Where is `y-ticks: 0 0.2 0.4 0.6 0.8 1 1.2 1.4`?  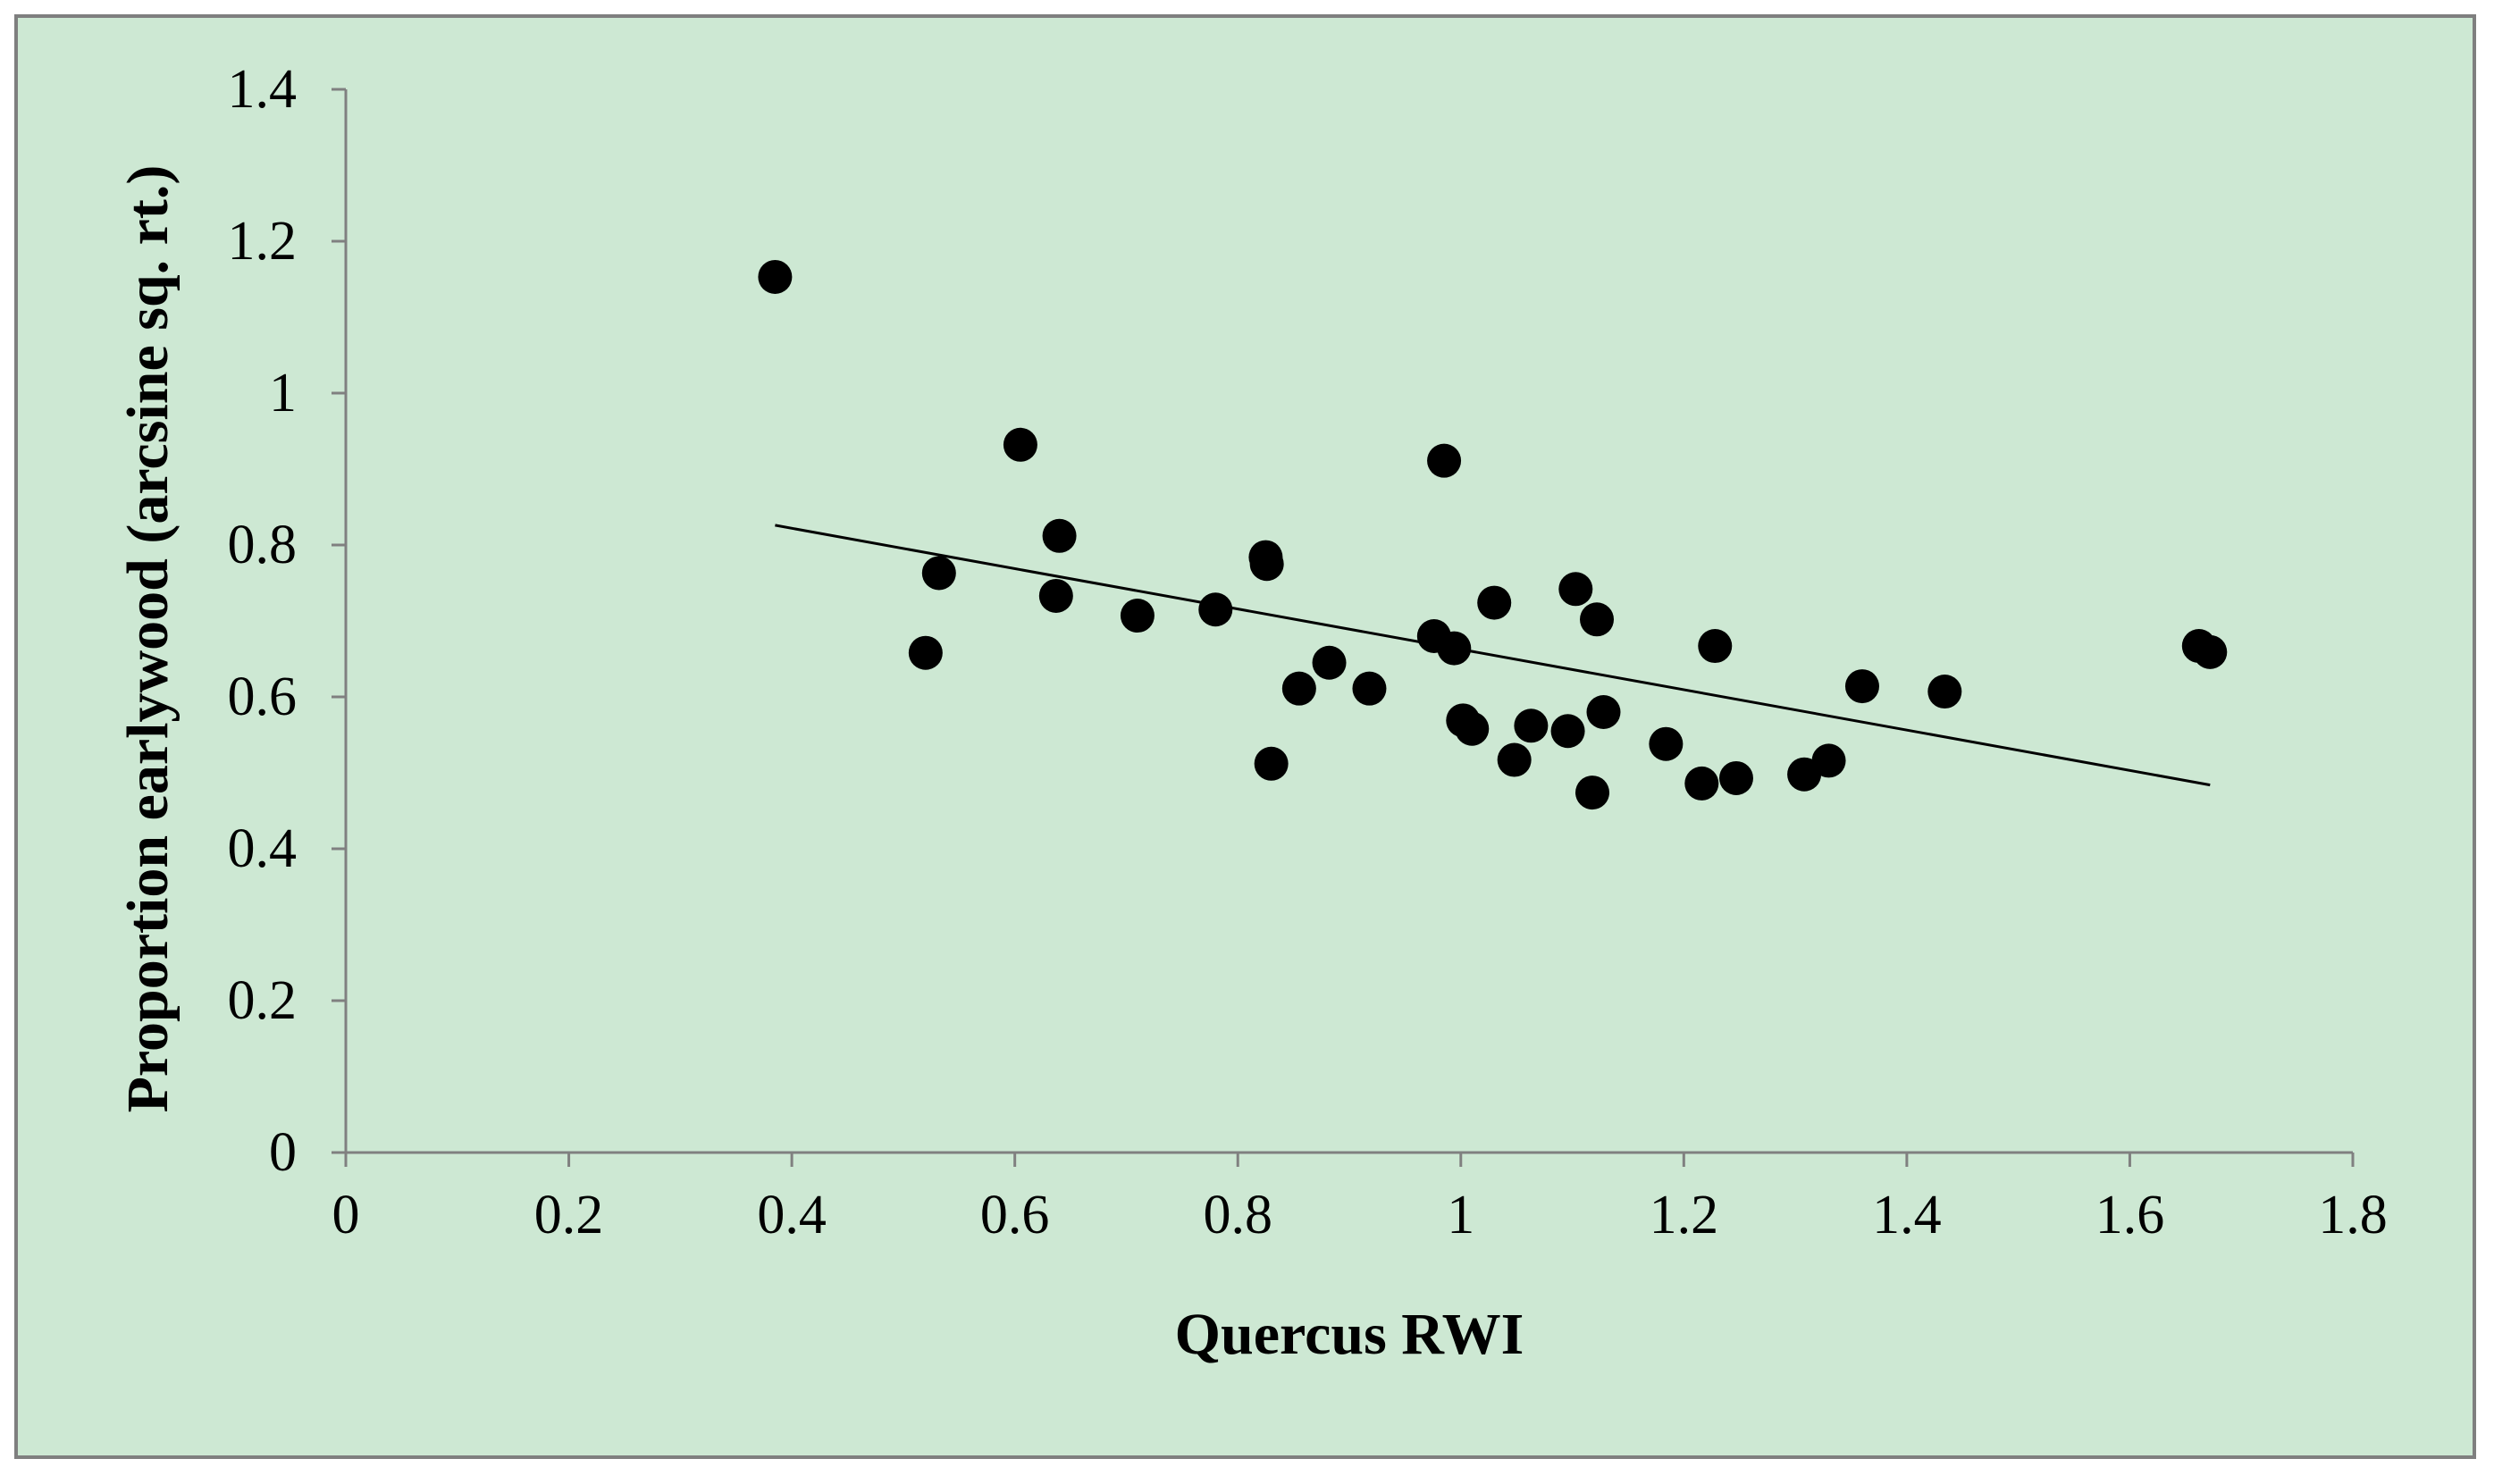
y-ticks: 0 0.2 0.4 0.6 0.8 1 1.2 1.4 is located at coordinates (287, 621).